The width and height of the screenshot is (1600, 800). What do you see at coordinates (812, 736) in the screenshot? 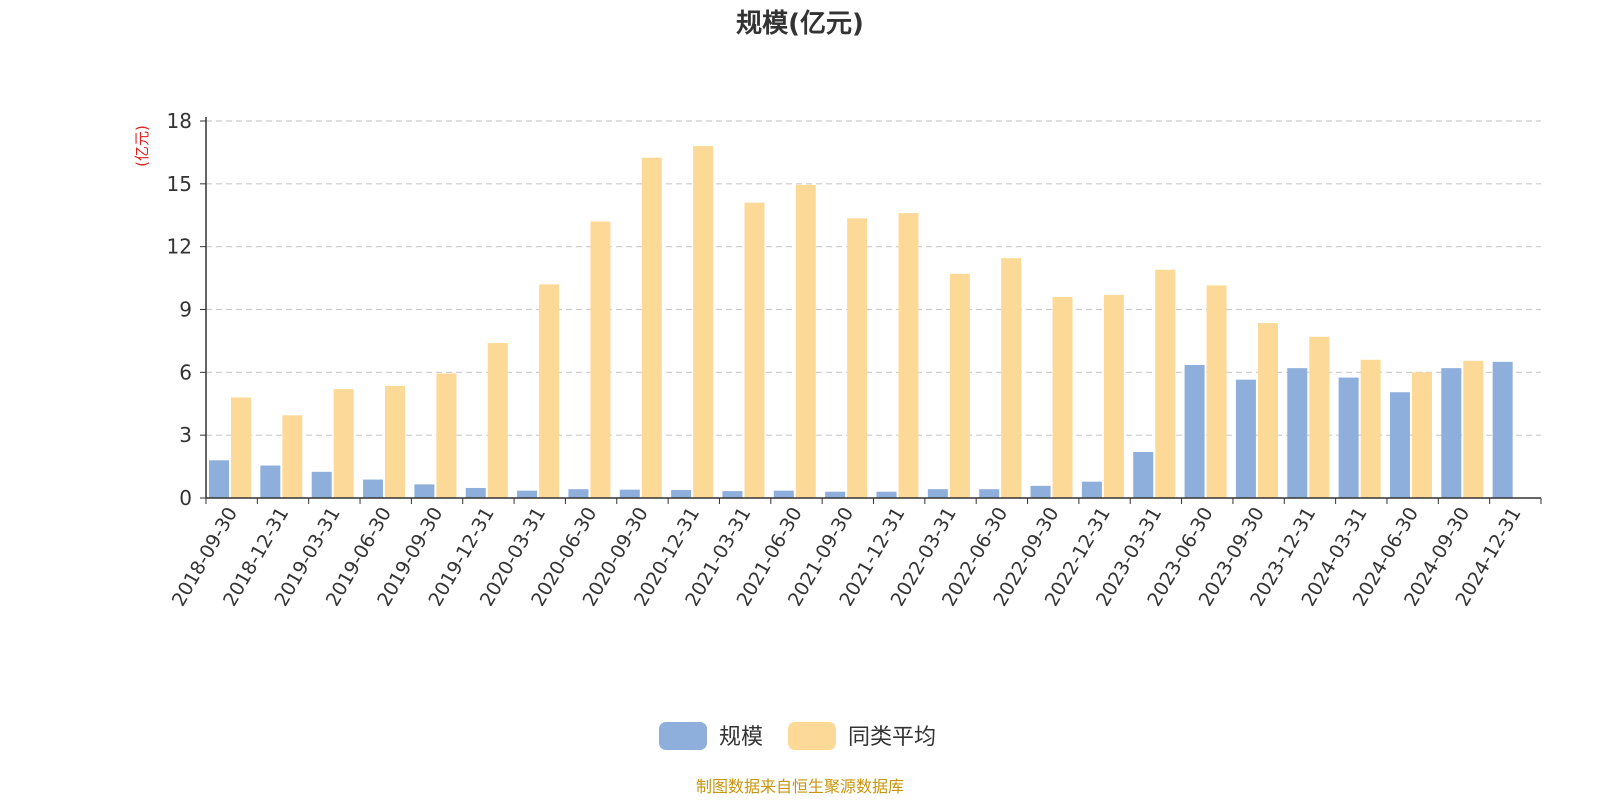
I see `legend-swatch-peer-average` at bounding box center [812, 736].